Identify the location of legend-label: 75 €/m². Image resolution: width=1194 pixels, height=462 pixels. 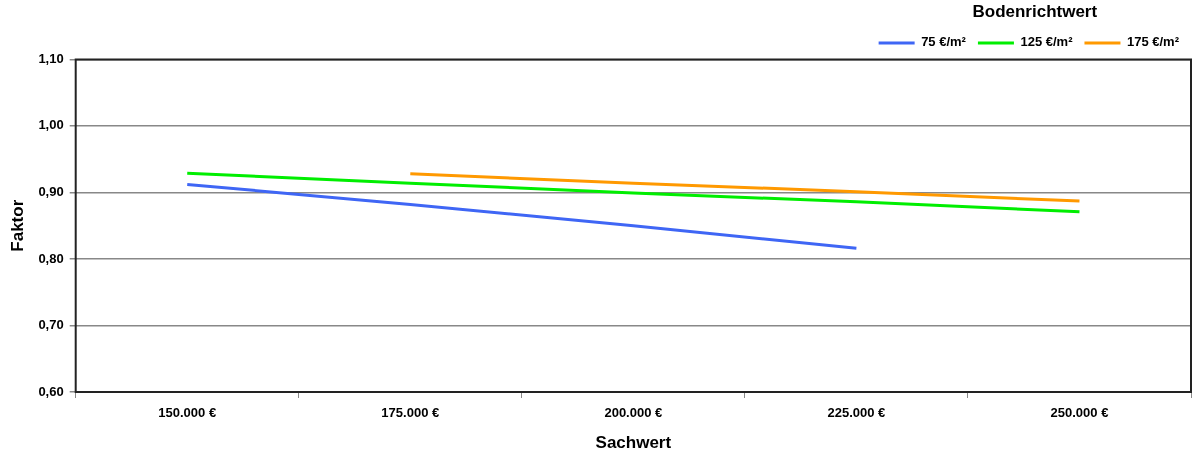
(944, 42).